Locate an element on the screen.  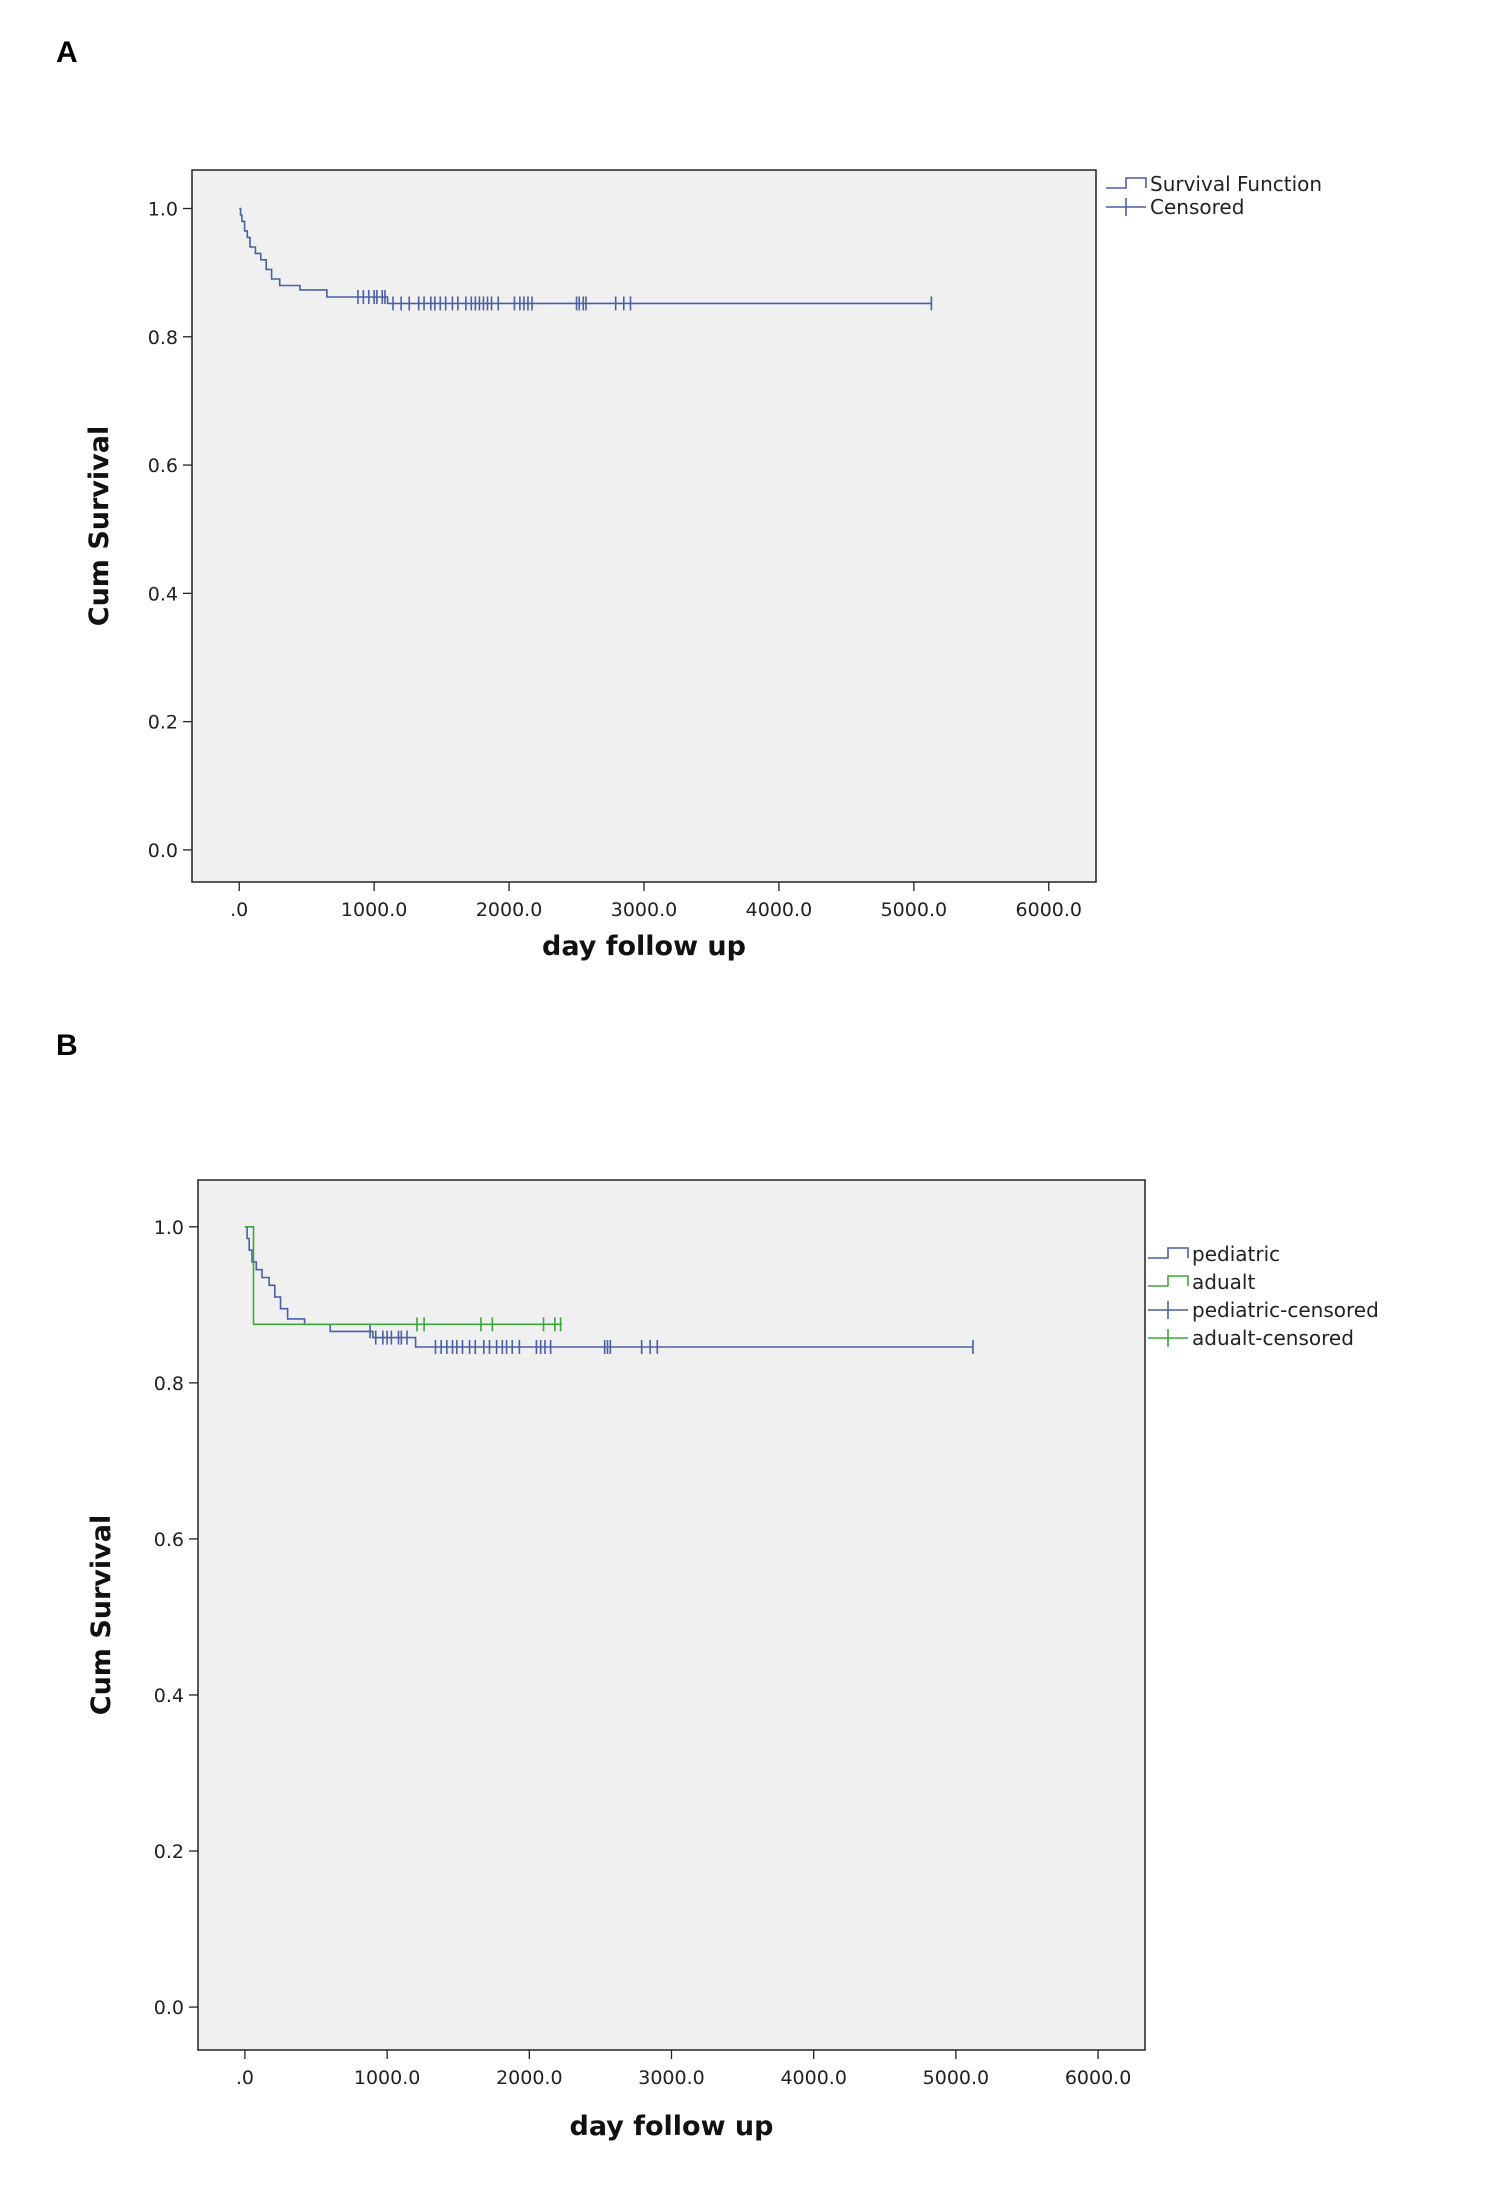
survival-curve-overall is located at coordinates (585, 256).